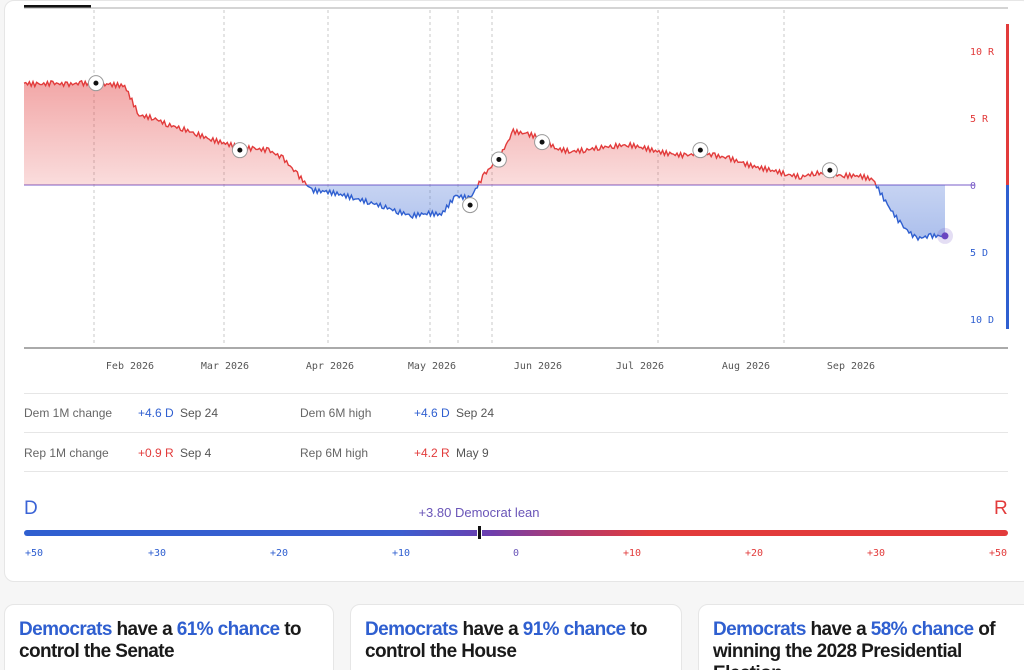 Image resolution: width=1024 pixels, height=670 pixels. I want to click on dem-1m-date: Sep 24, so click(199, 413).